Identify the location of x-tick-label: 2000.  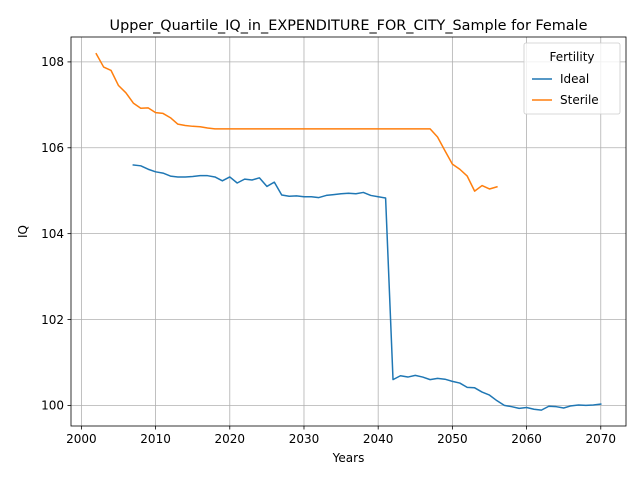
(81, 439).